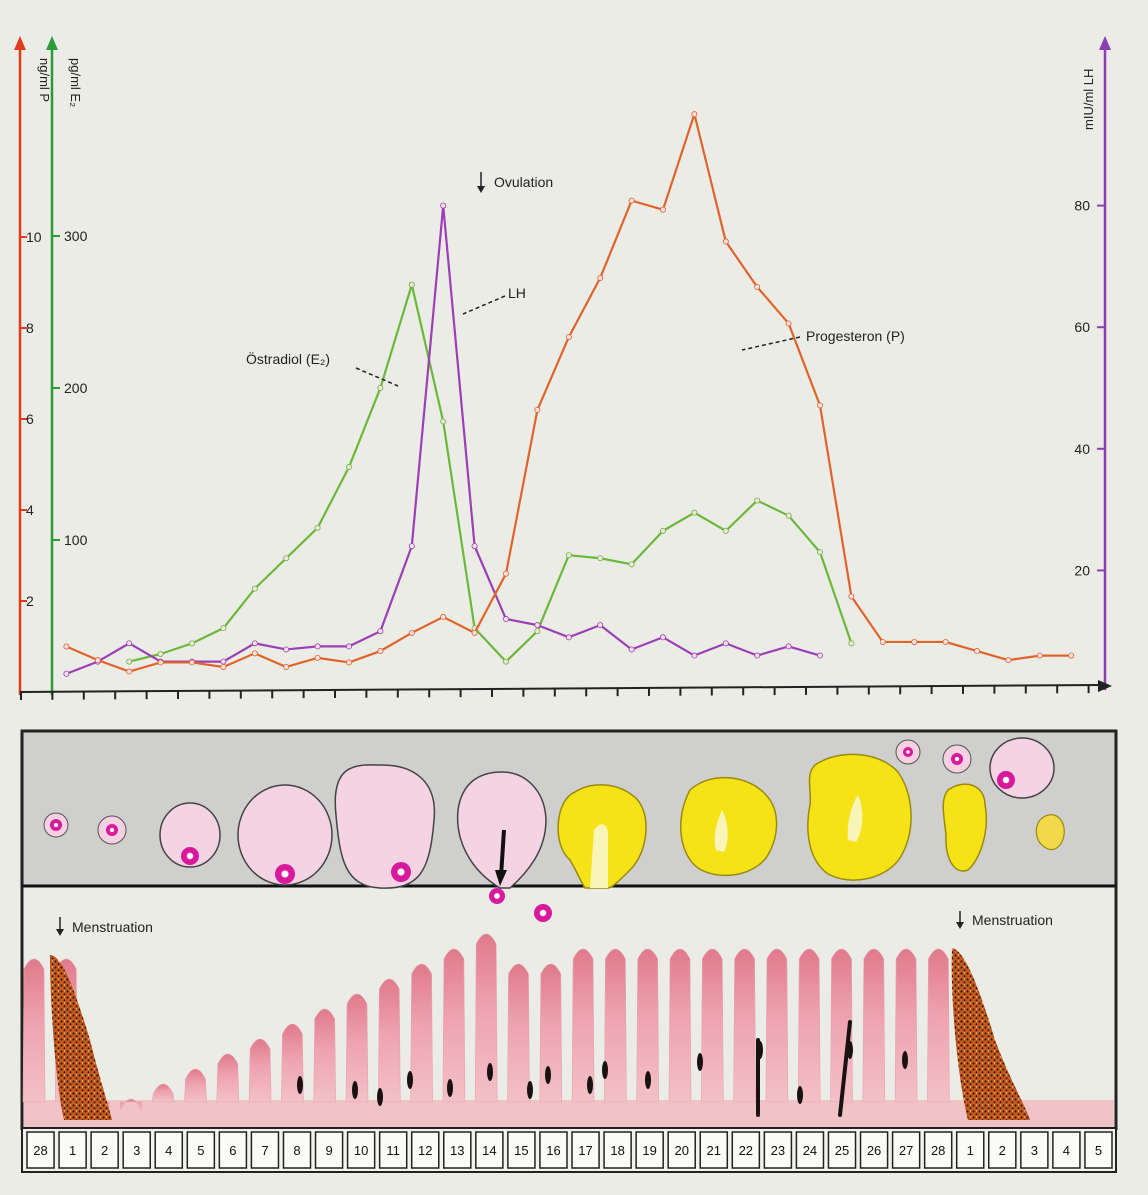  Describe the element at coordinates (67, 365) in the screenshot. I see `estradiol-axis: 100 200 300 pg/ml E₂` at that location.